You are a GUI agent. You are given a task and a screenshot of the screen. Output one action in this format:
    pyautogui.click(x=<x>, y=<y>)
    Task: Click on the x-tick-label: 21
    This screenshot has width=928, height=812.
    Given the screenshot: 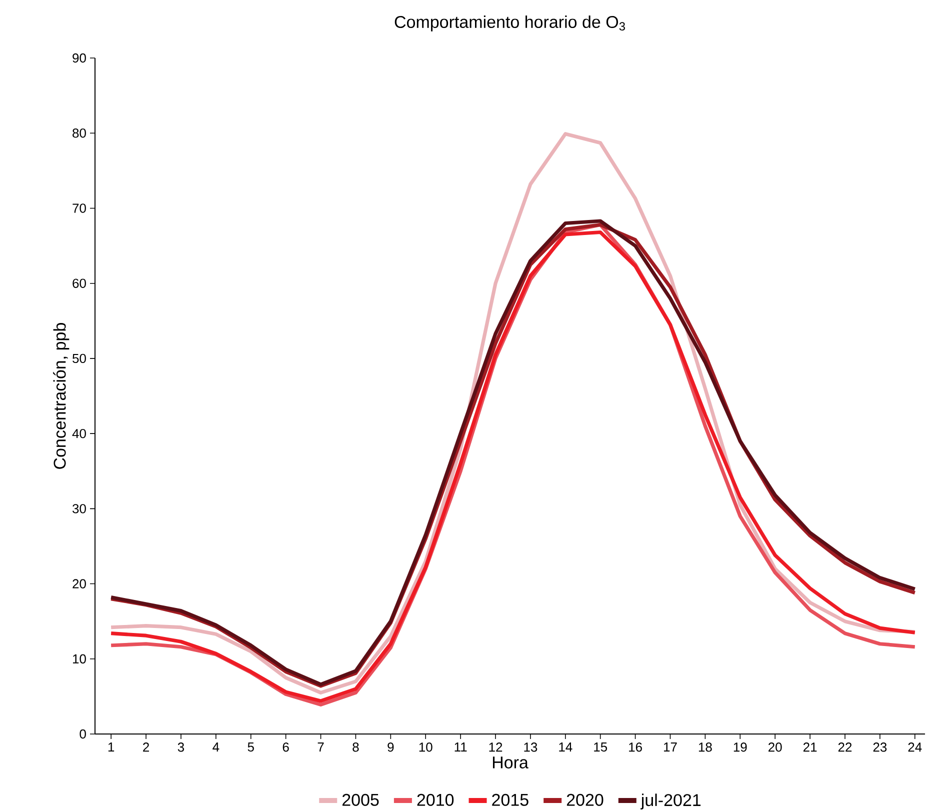 What is the action you would take?
    pyautogui.click(x=810, y=747)
    